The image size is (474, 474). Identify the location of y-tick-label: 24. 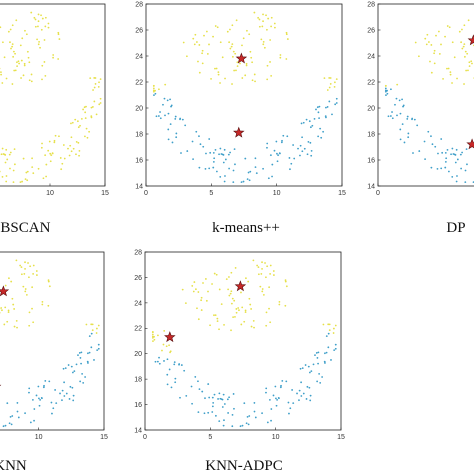
(138, 303).